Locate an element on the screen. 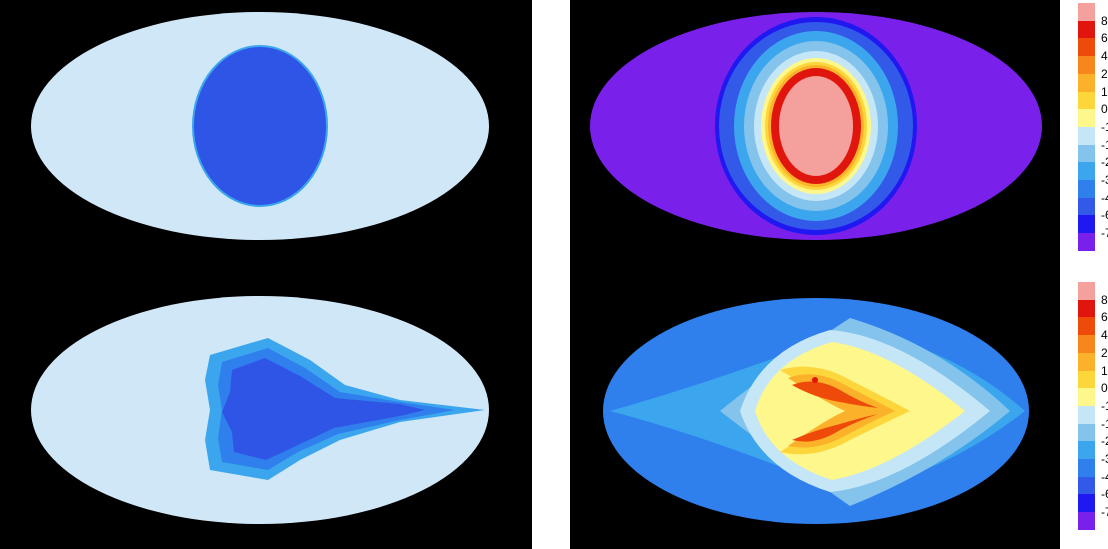  map-bottom-right-level-4-upper-lobe is located at coordinates (835, 394).